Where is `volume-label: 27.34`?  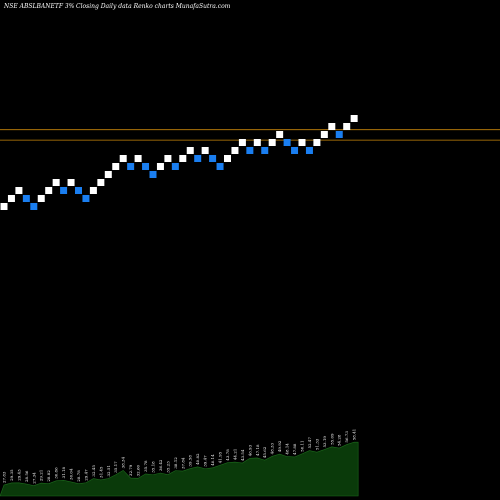
volume-label: 27.34 is located at coordinates (33, 478).